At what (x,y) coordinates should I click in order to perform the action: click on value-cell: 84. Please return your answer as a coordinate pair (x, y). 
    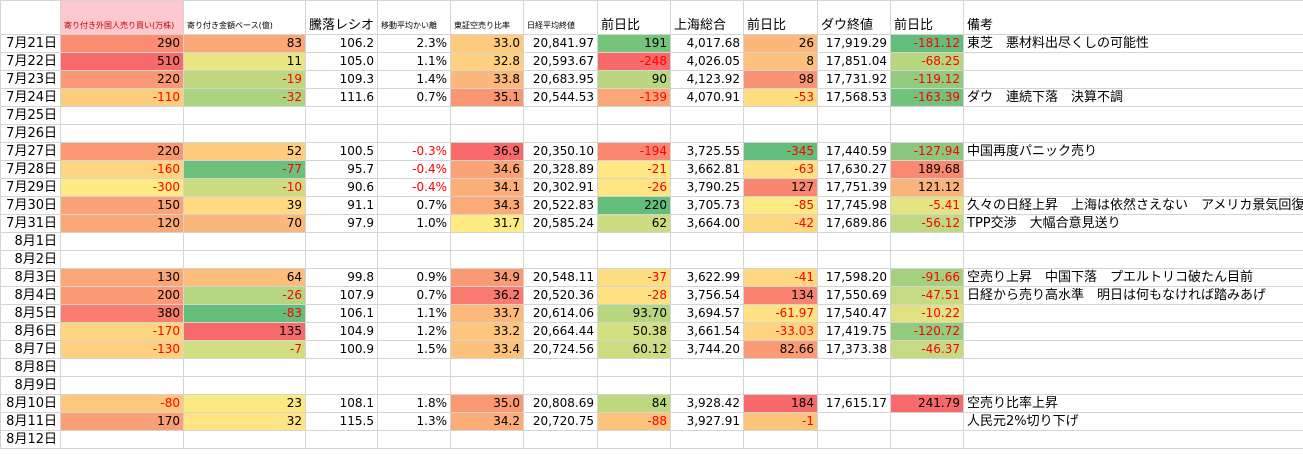
    Looking at the image, I should click on (634, 403).